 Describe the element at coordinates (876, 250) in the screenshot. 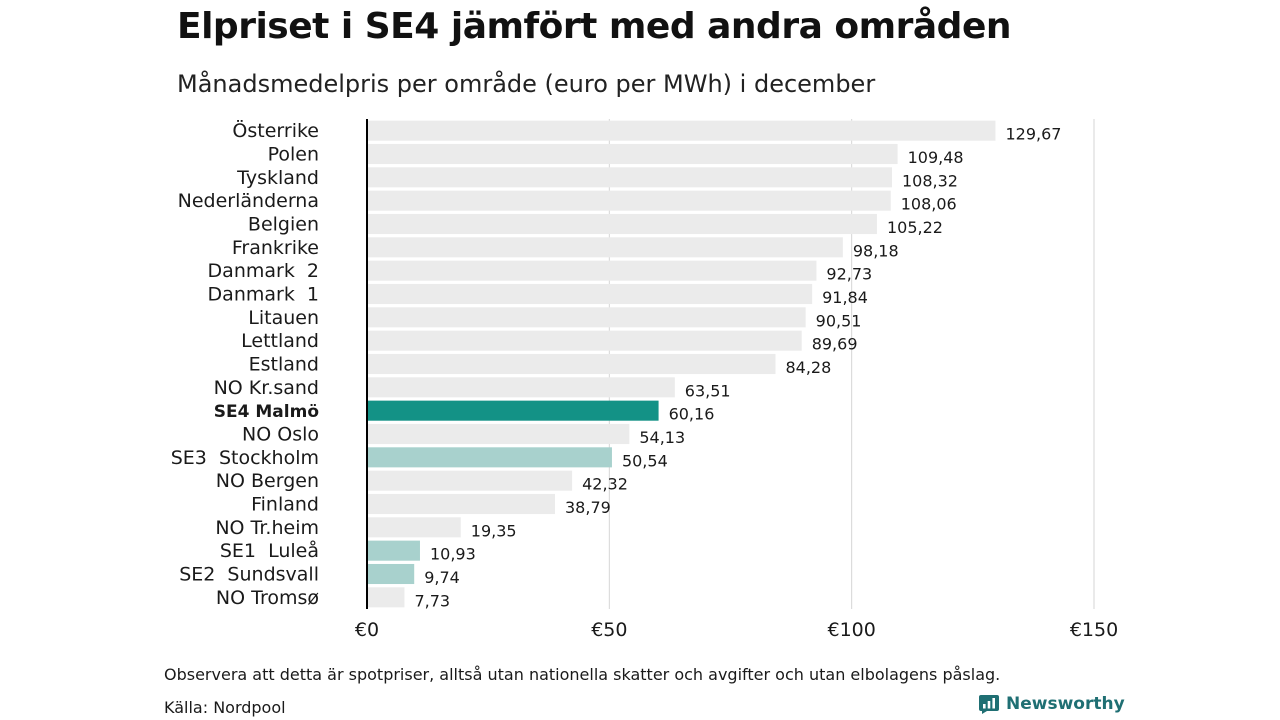

I see `value-label: 98,18` at that location.